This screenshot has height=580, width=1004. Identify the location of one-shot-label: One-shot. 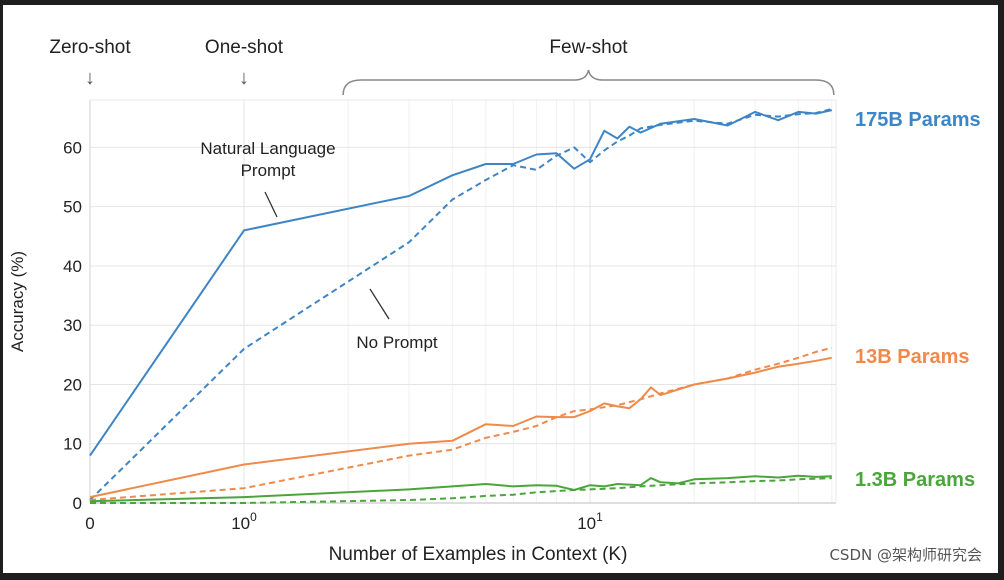
(244, 47).